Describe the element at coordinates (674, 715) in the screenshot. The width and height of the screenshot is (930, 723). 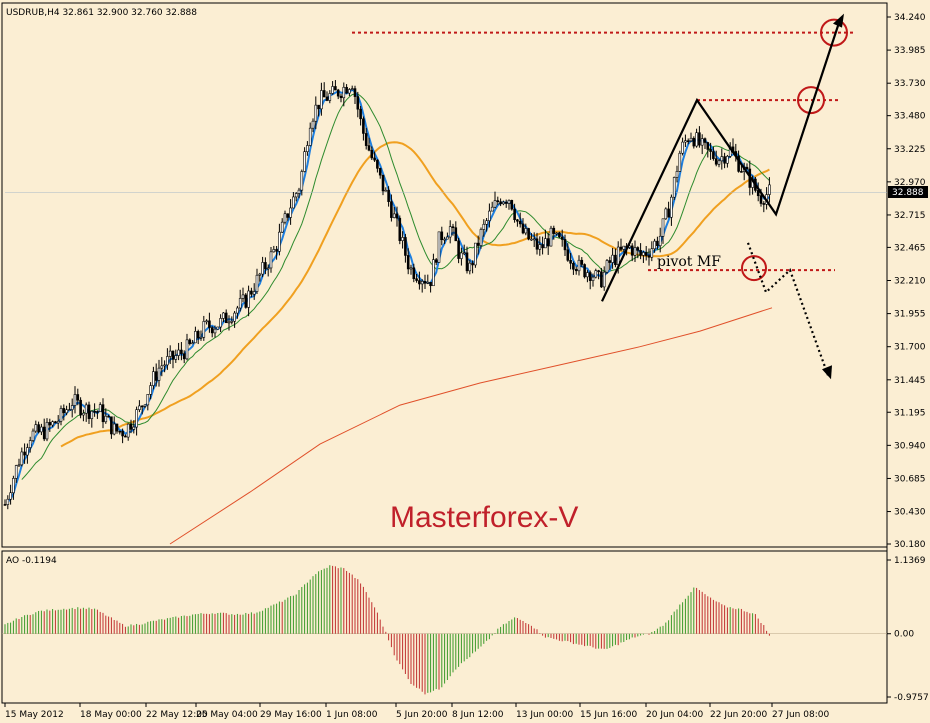
I see `time-tick-label: 20 Jun 04:00` at that location.